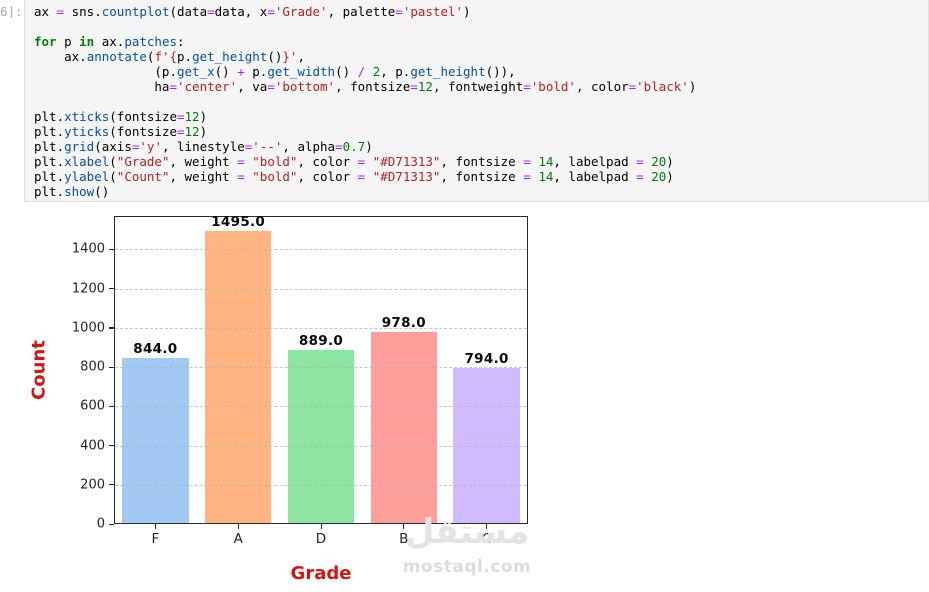 The height and width of the screenshot is (592, 929). Describe the element at coordinates (102, 86) in the screenshot. I see `code-token: ha` at that location.